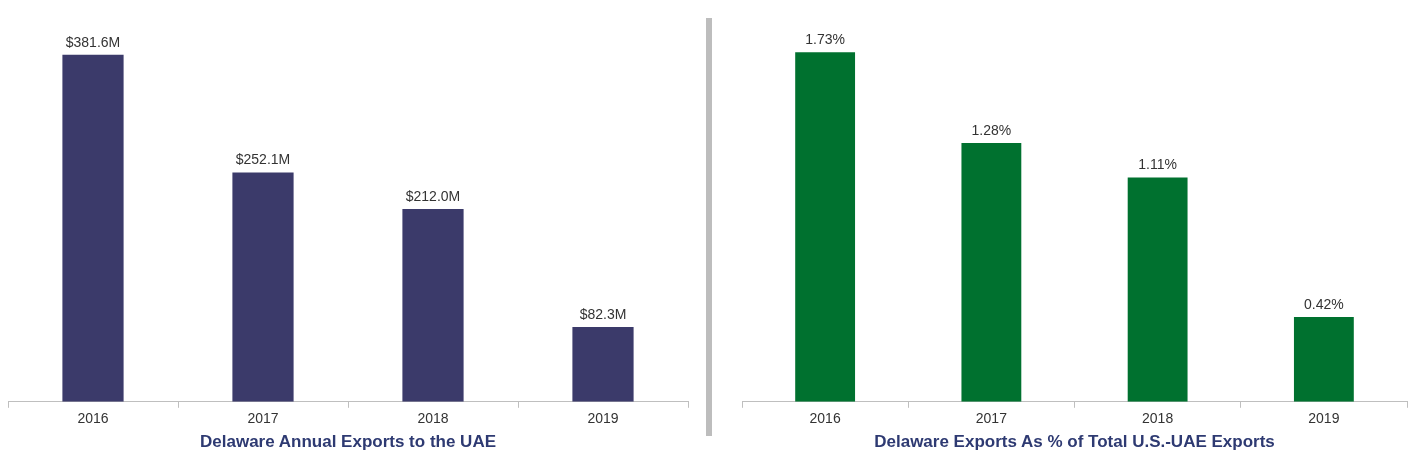  I want to click on text: Delaware Exports As % of Total U.S.-UAE Exports, so click(1074, 442).